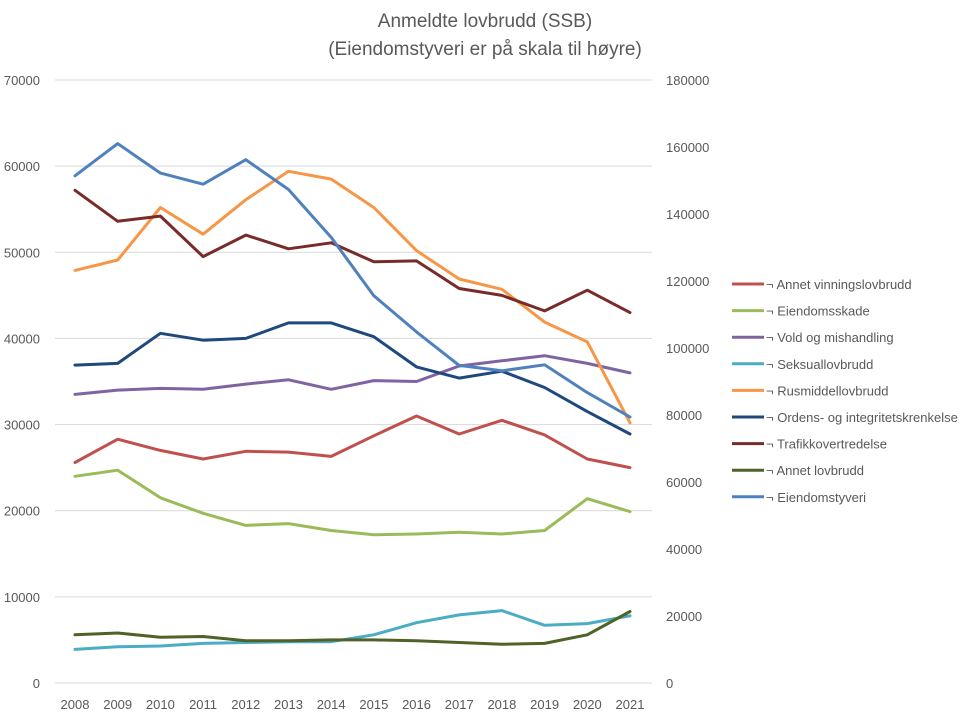  What do you see at coordinates (22, 80) in the screenshot?
I see `y-tick-label-left: 70000` at bounding box center [22, 80].